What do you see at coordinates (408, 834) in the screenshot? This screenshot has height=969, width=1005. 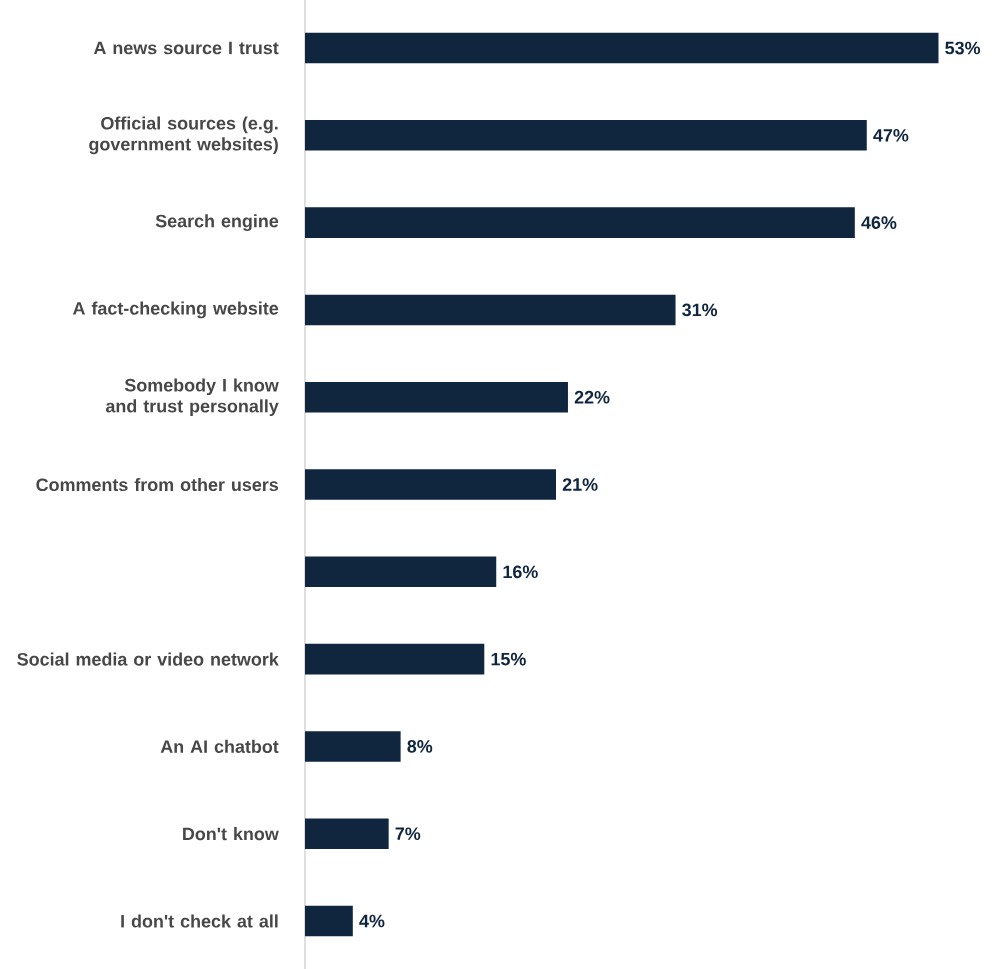 I see `data-label: 7%` at bounding box center [408, 834].